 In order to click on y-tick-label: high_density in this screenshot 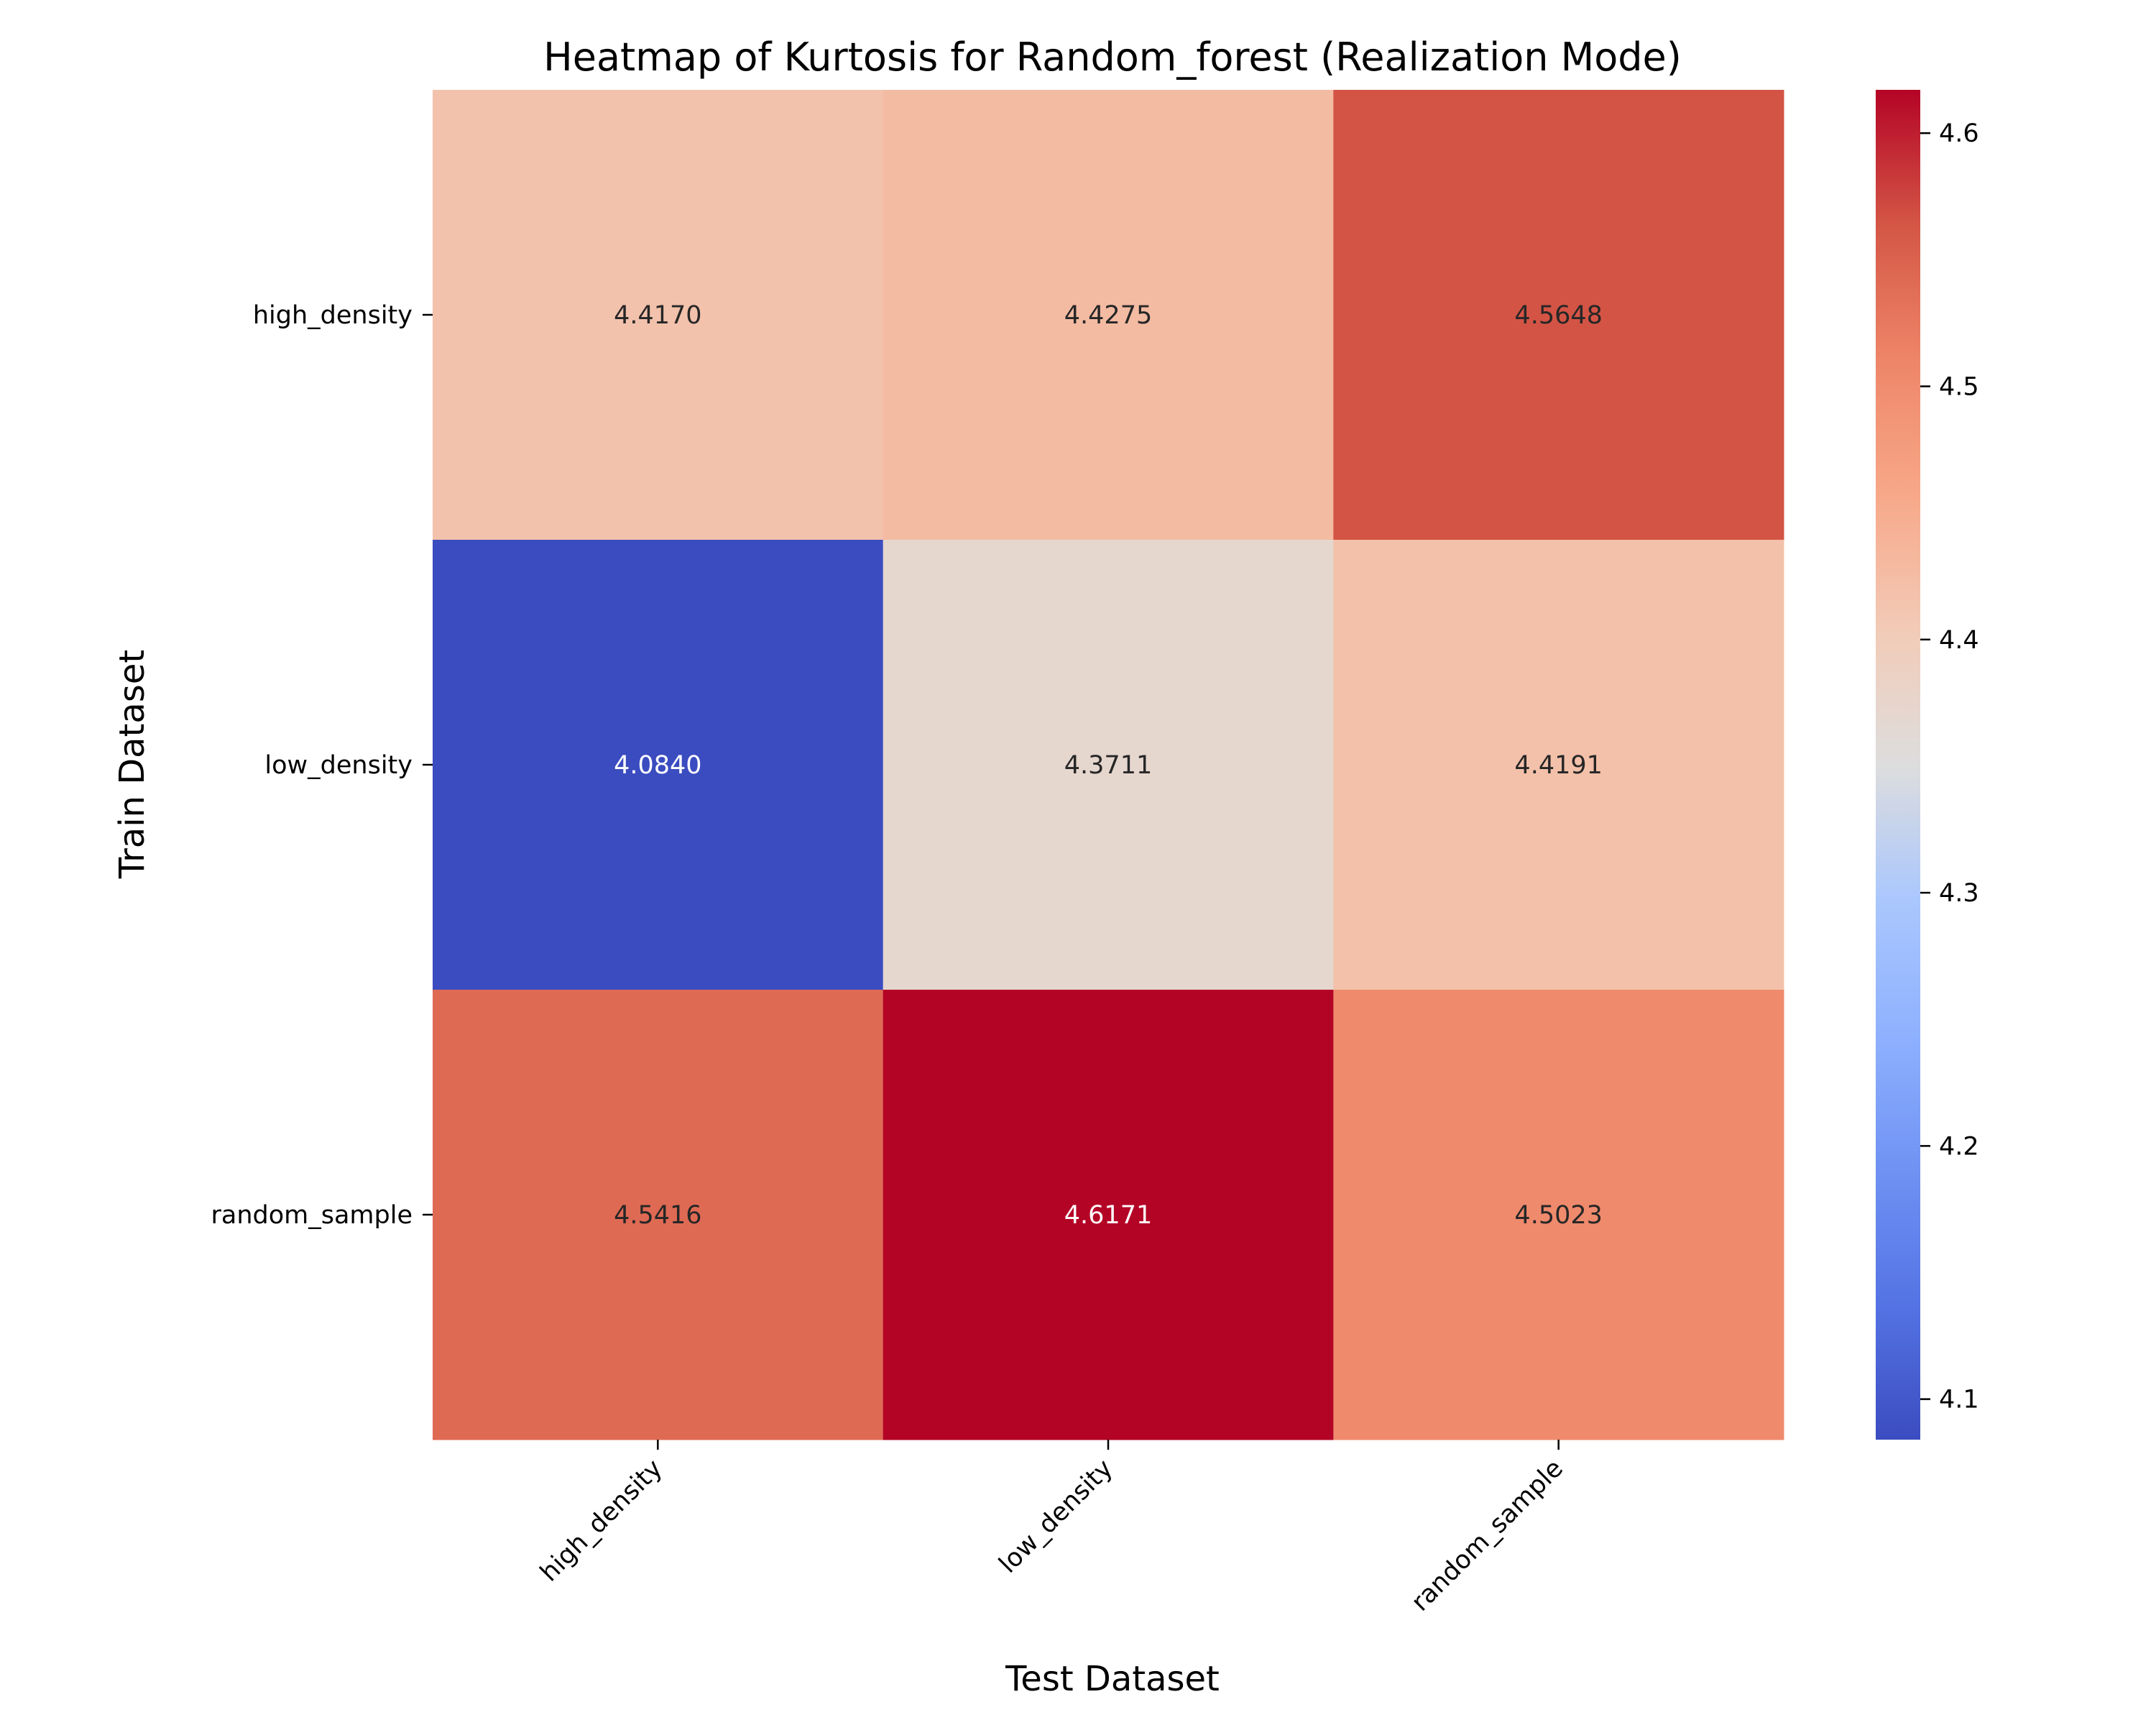, I will do `click(333, 315)`.